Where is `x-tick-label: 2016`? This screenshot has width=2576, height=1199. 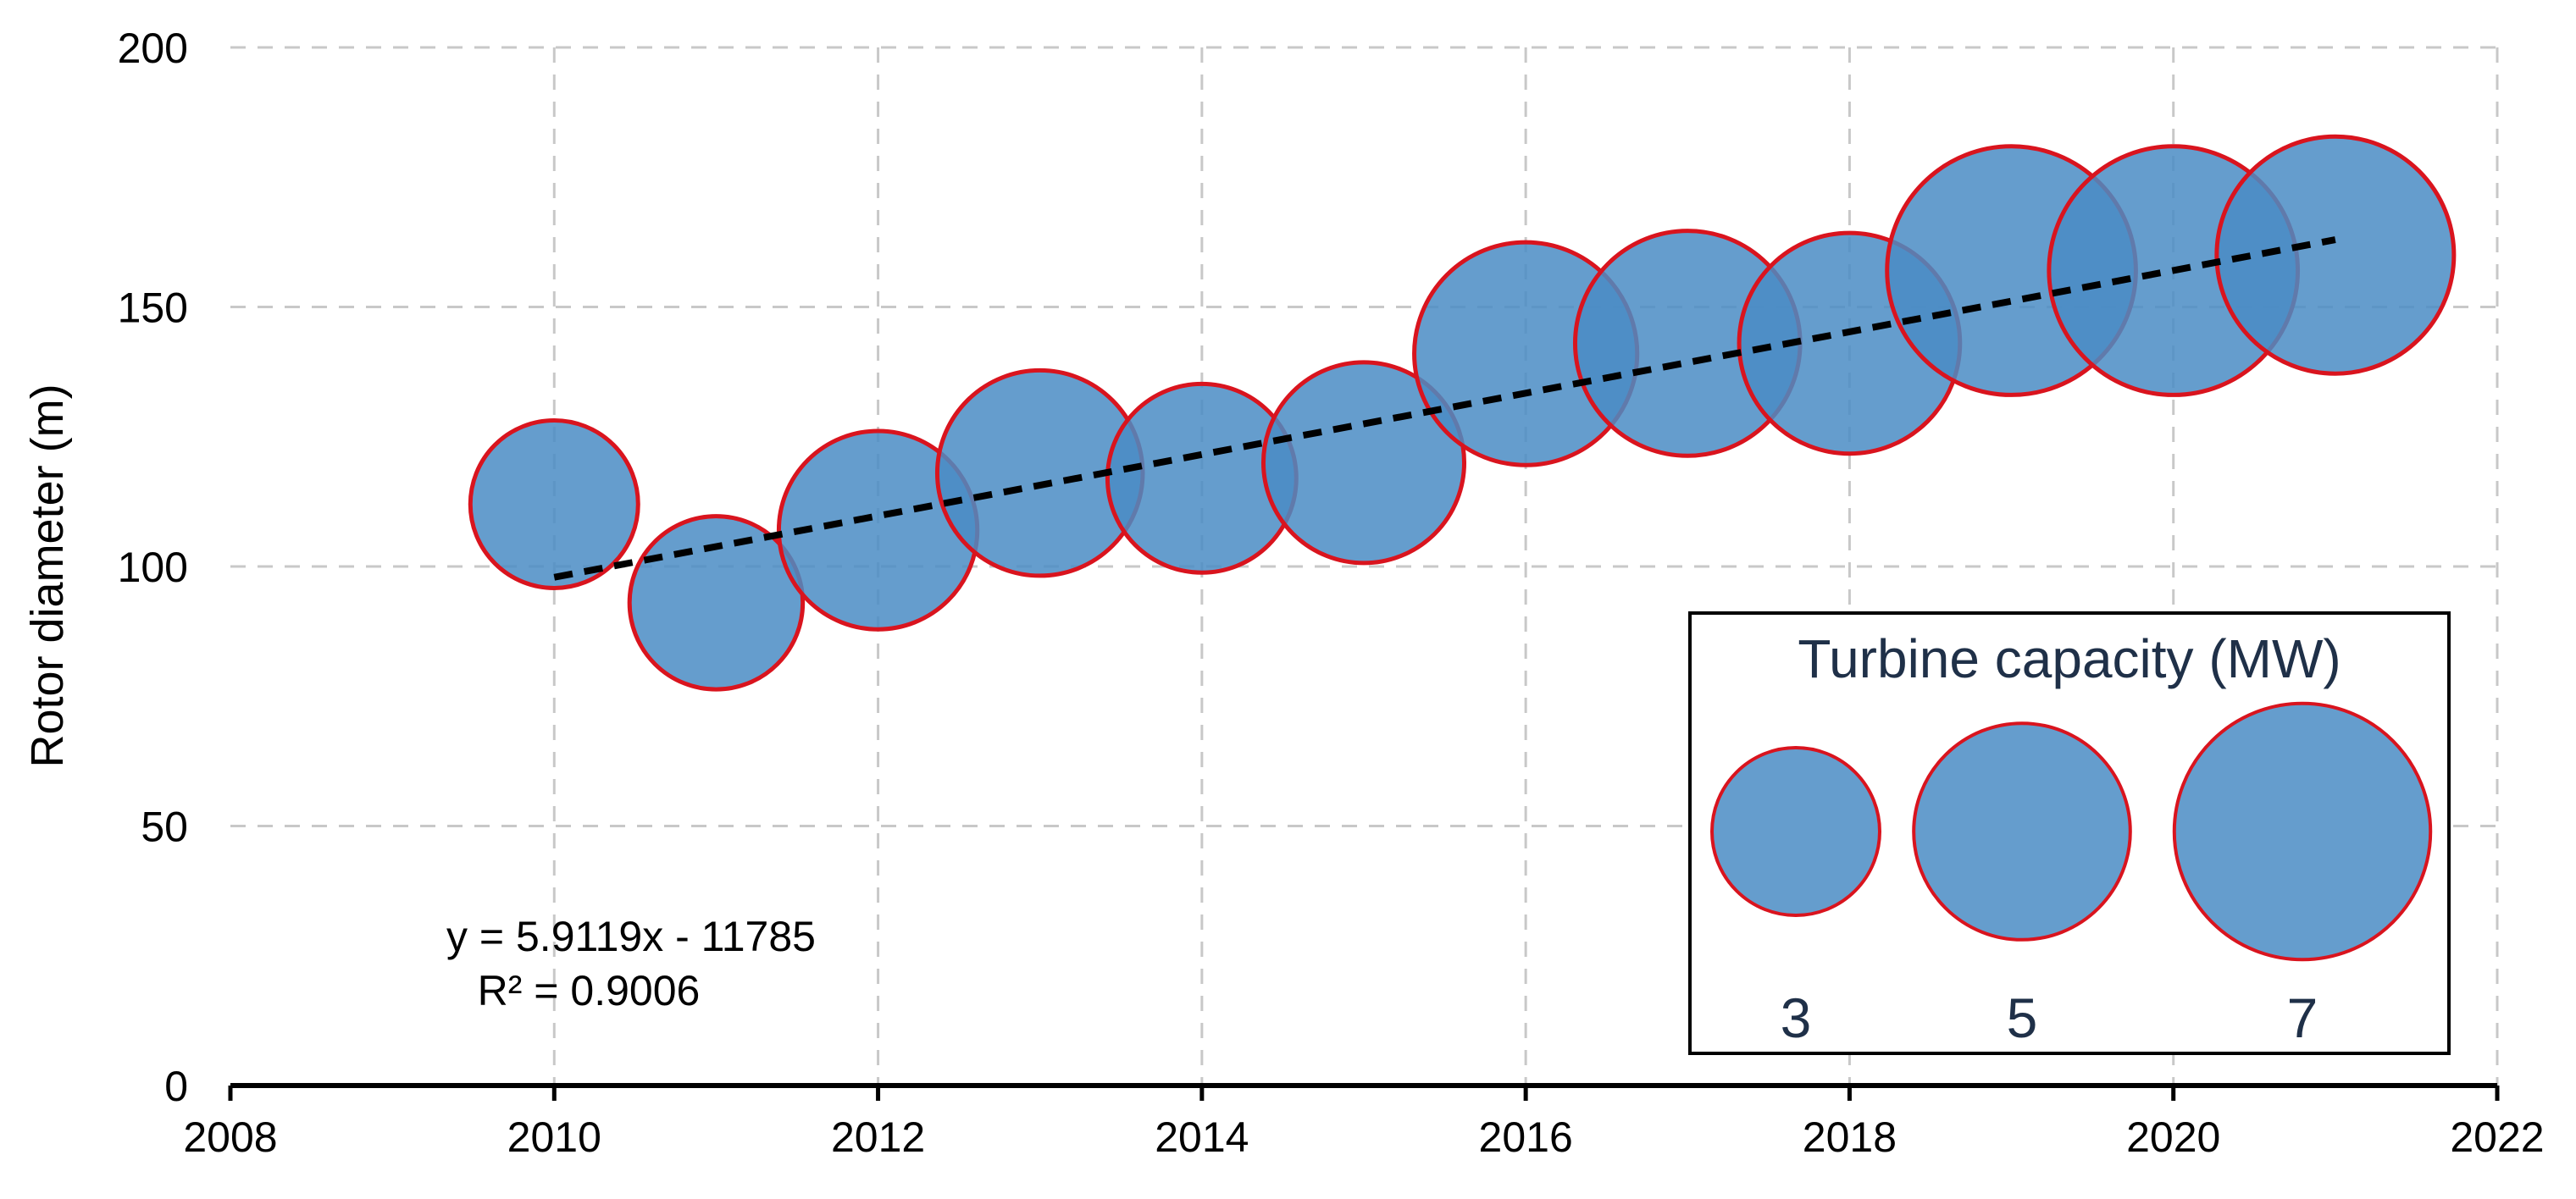
x-tick-label: 2016 is located at coordinates (1526, 1137).